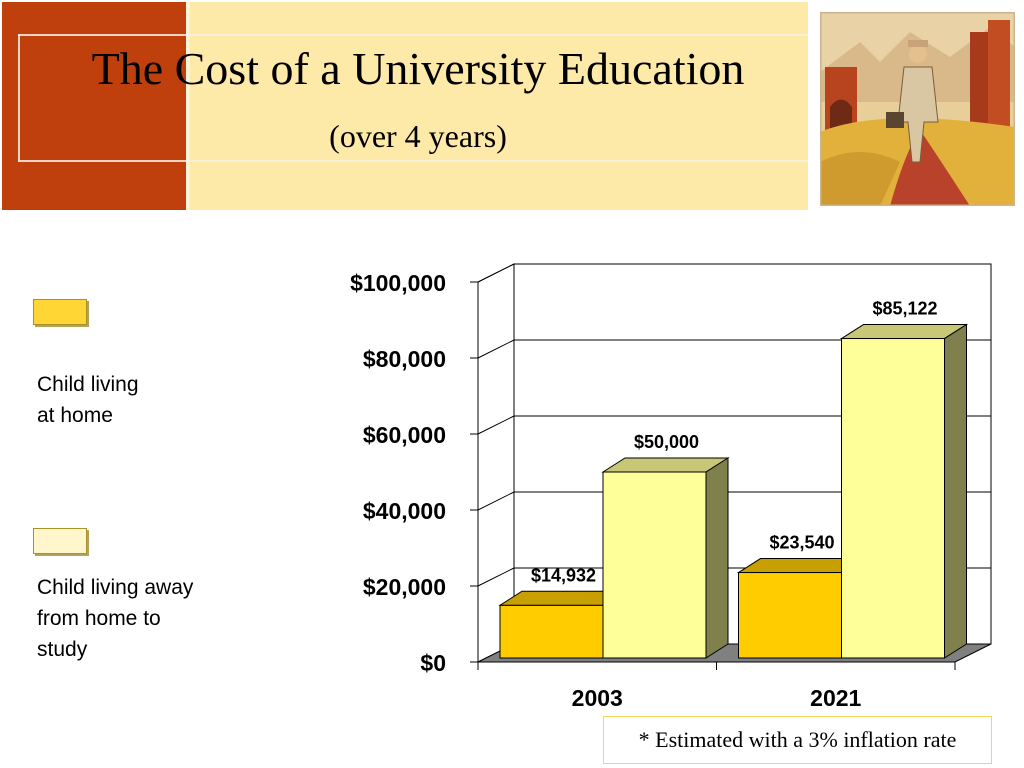  Describe the element at coordinates (94, 106) in the screenshot. I see `header-red-block` at that location.